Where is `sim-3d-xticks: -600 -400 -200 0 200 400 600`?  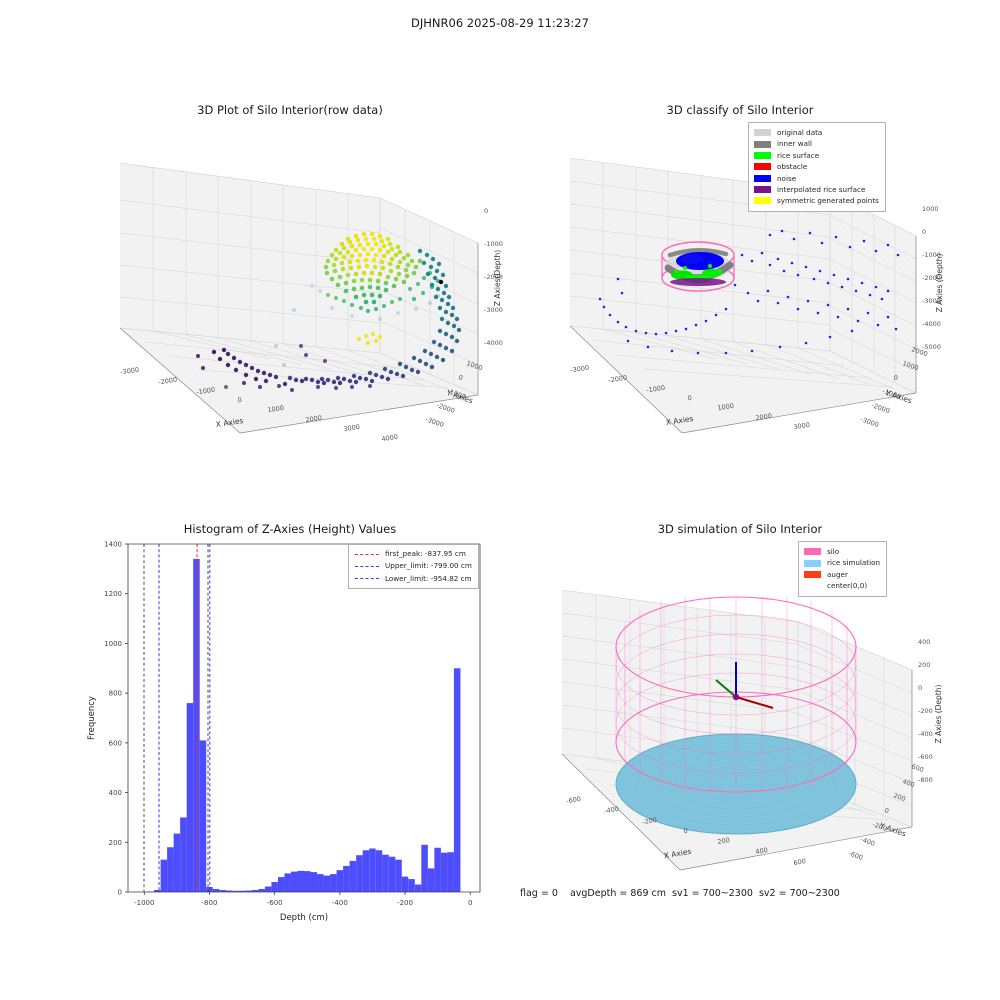 sim-3d-xticks: -600 -400 -200 0 200 400 600 is located at coordinates (686, 831).